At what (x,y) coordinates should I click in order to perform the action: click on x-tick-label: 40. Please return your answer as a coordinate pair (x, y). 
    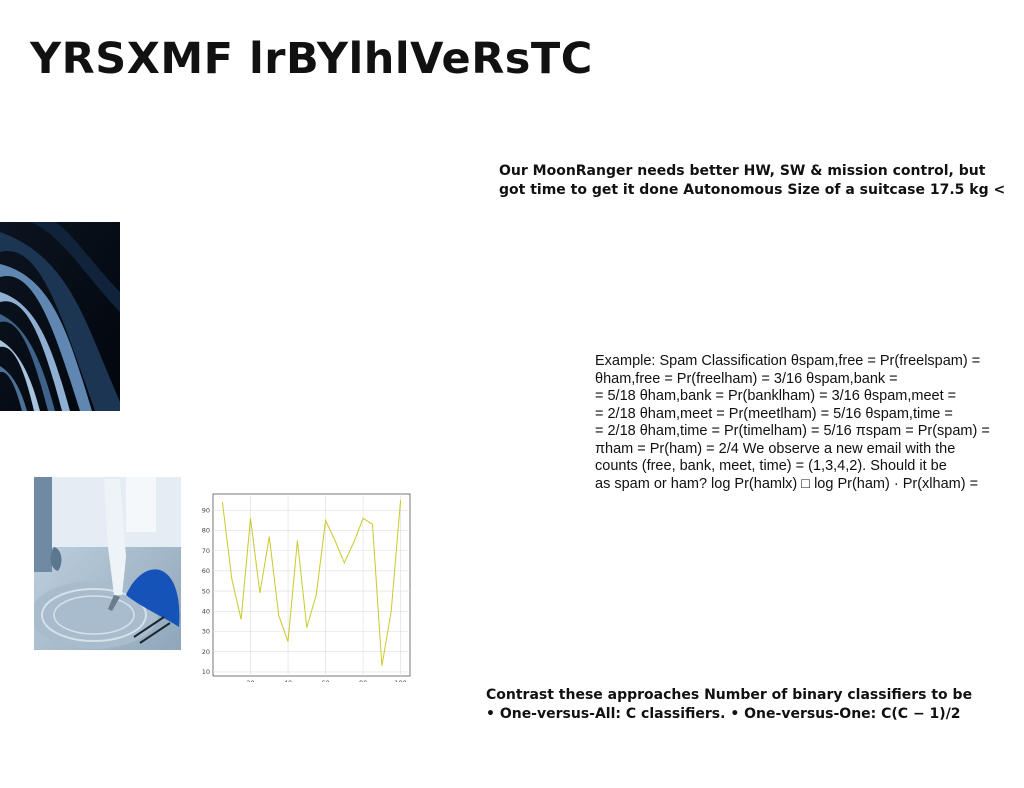
    Looking at the image, I should click on (288, 680).